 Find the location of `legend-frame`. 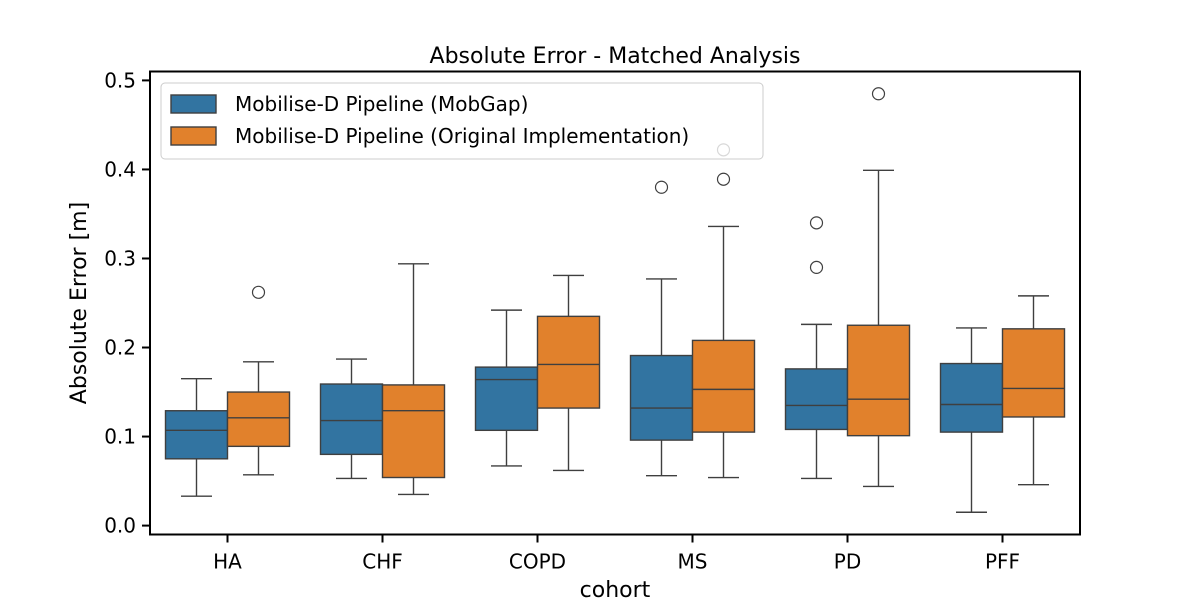

legend-frame is located at coordinates (462, 121).